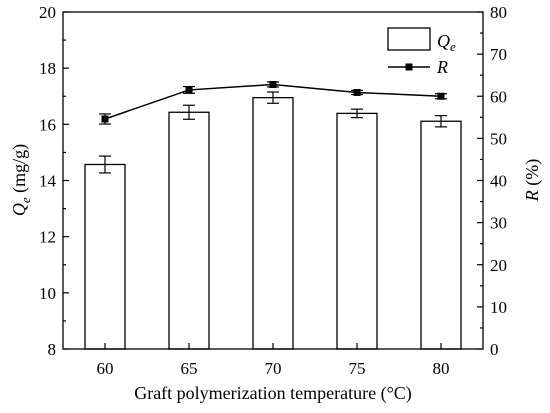  What do you see at coordinates (52, 349) in the screenshot?
I see `left-y-tick-label-8: 8` at bounding box center [52, 349].